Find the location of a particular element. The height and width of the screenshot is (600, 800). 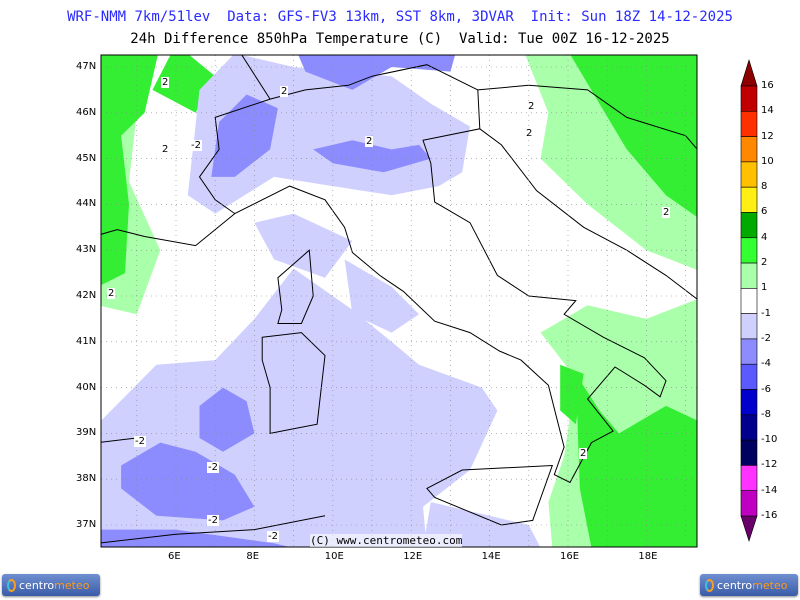

latitude-label: 40N is located at coordinates (86, 387).